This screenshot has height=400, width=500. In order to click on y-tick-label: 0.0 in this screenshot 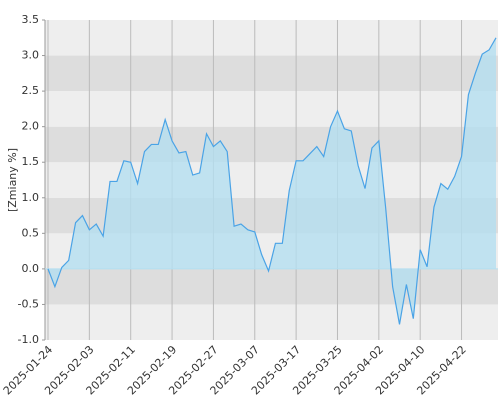, I will do `click(31, 268)`.